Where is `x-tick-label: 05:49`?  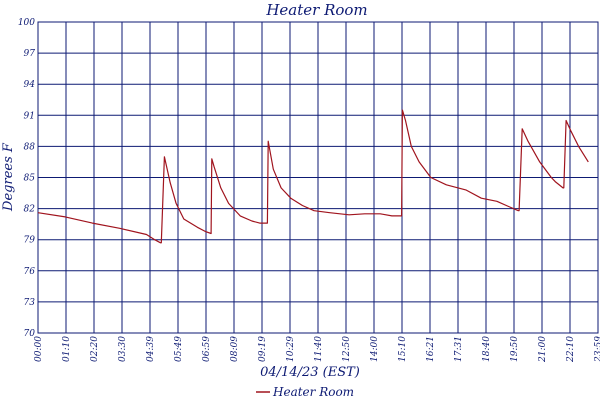
x-tick-label: 05:49 is located at coordinates (179, 349).